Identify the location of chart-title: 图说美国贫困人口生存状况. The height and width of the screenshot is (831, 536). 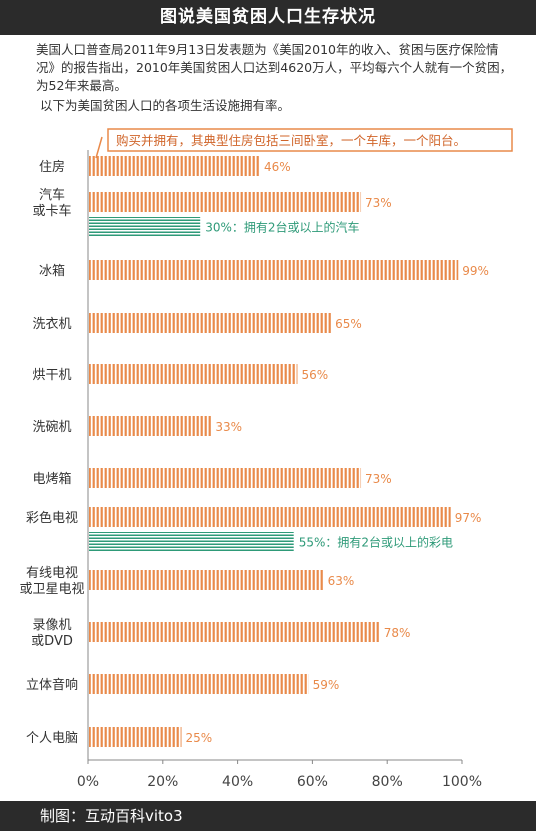
(268, 17).